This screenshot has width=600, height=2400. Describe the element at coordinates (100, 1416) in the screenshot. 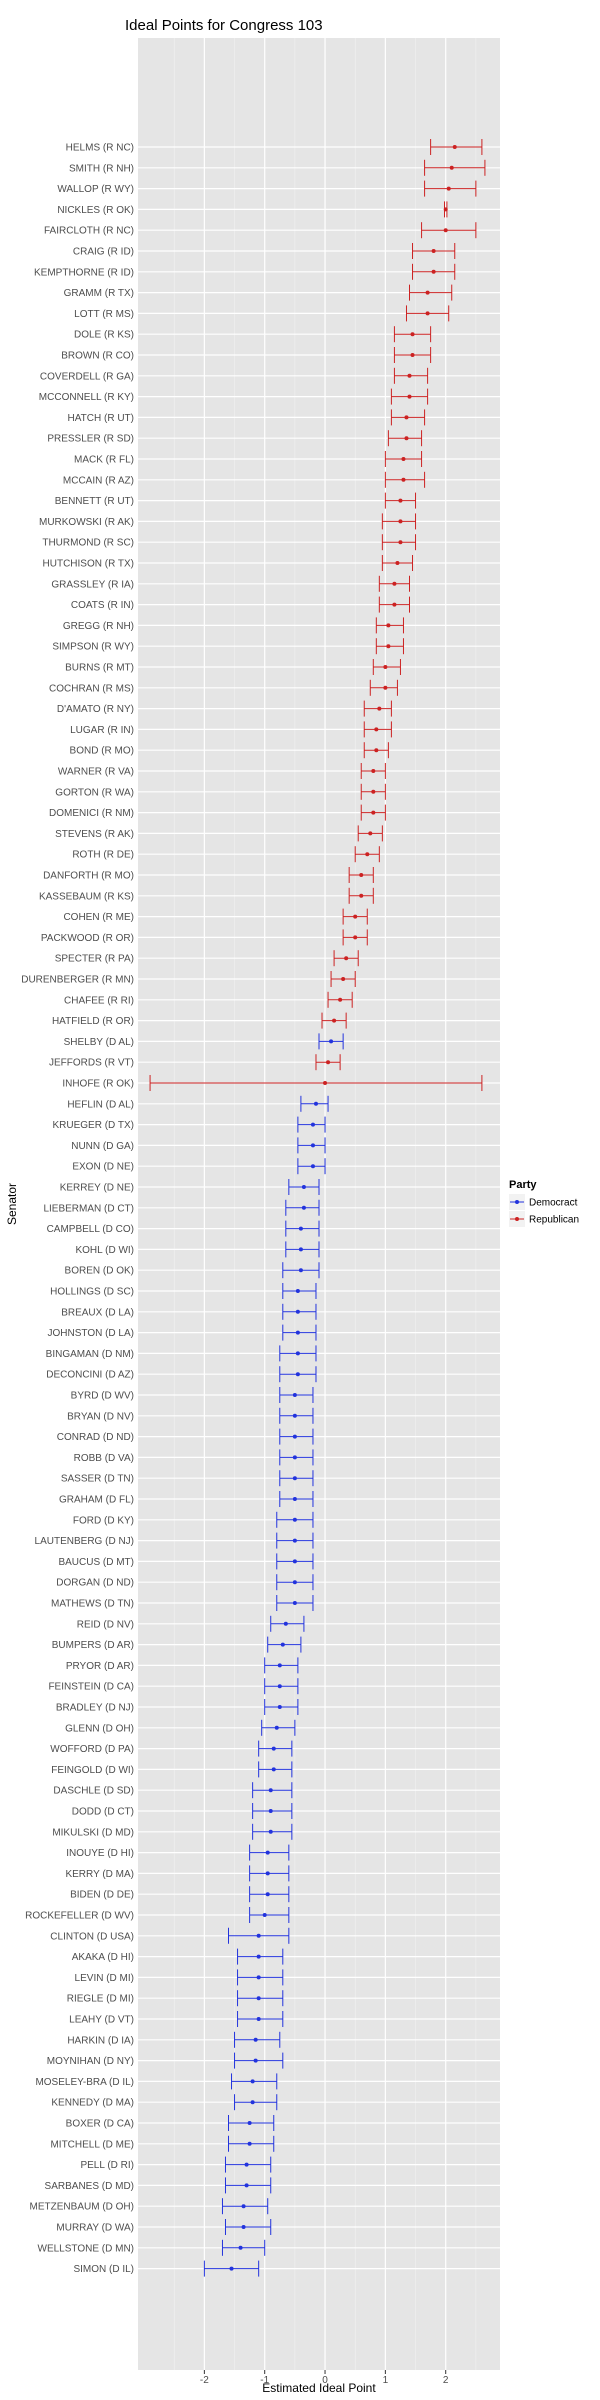

I see `senator-label: BRYAN (D NV)` at that location.